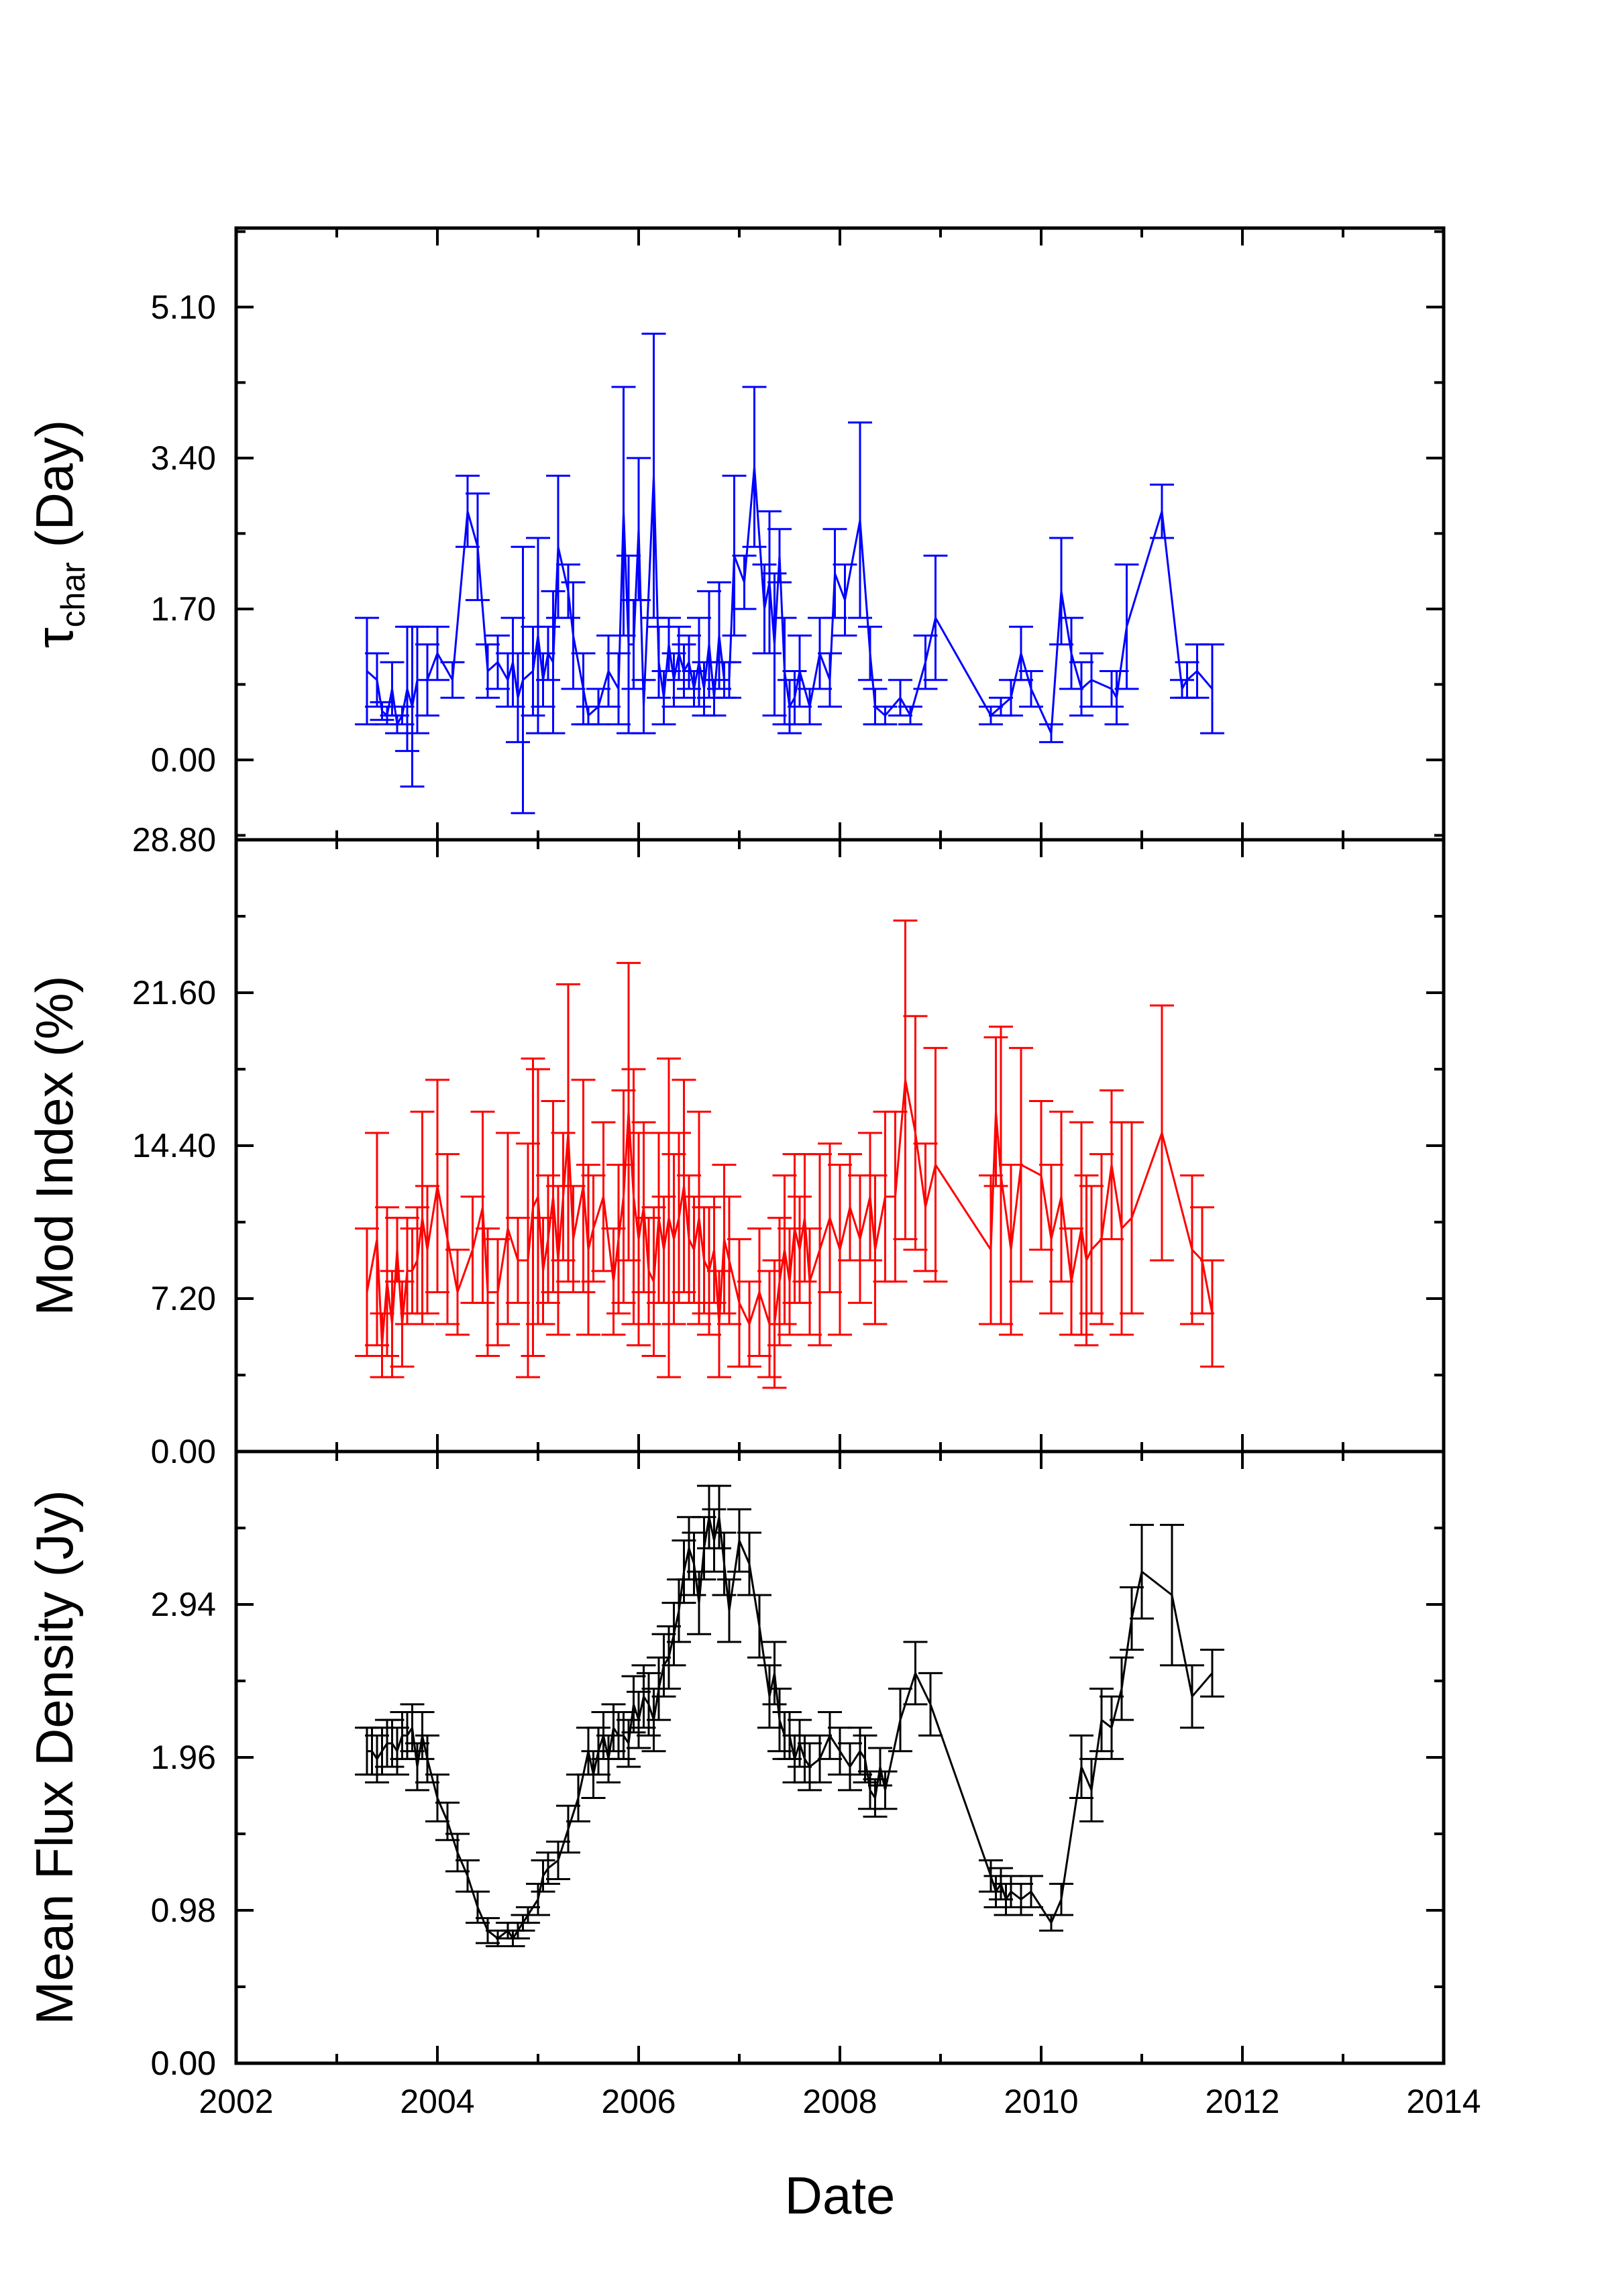 This screenshot has height=2296, width=1604. I want to click on x-tick-label: 2002, so click(236, 2101).